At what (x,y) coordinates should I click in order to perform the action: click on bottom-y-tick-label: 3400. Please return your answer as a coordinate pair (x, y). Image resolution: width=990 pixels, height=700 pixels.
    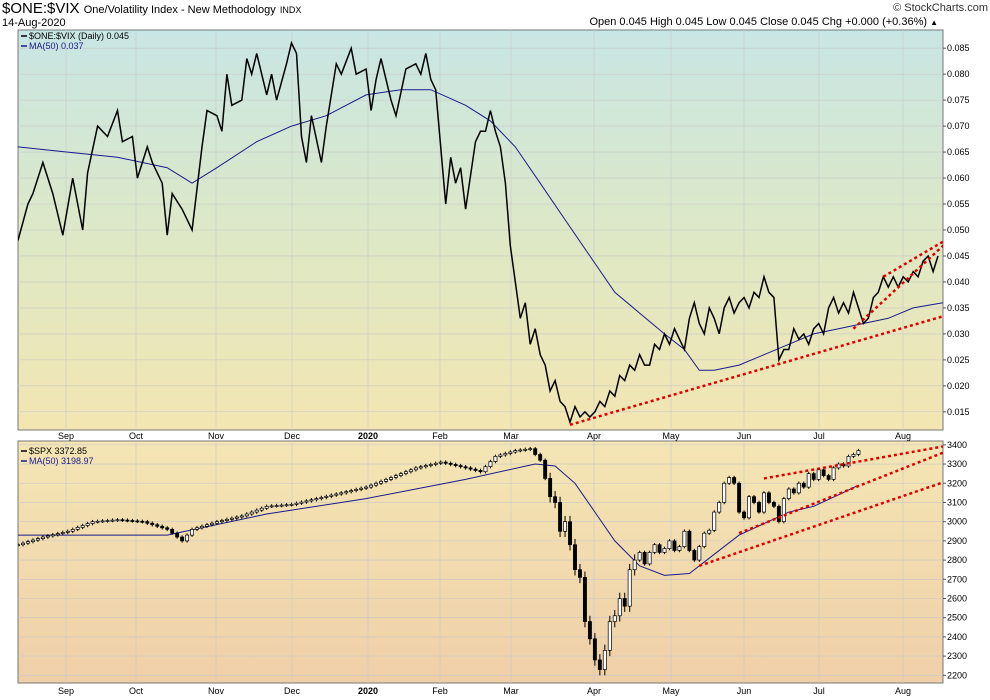
    Looking at the image, I should click on (957, 445).